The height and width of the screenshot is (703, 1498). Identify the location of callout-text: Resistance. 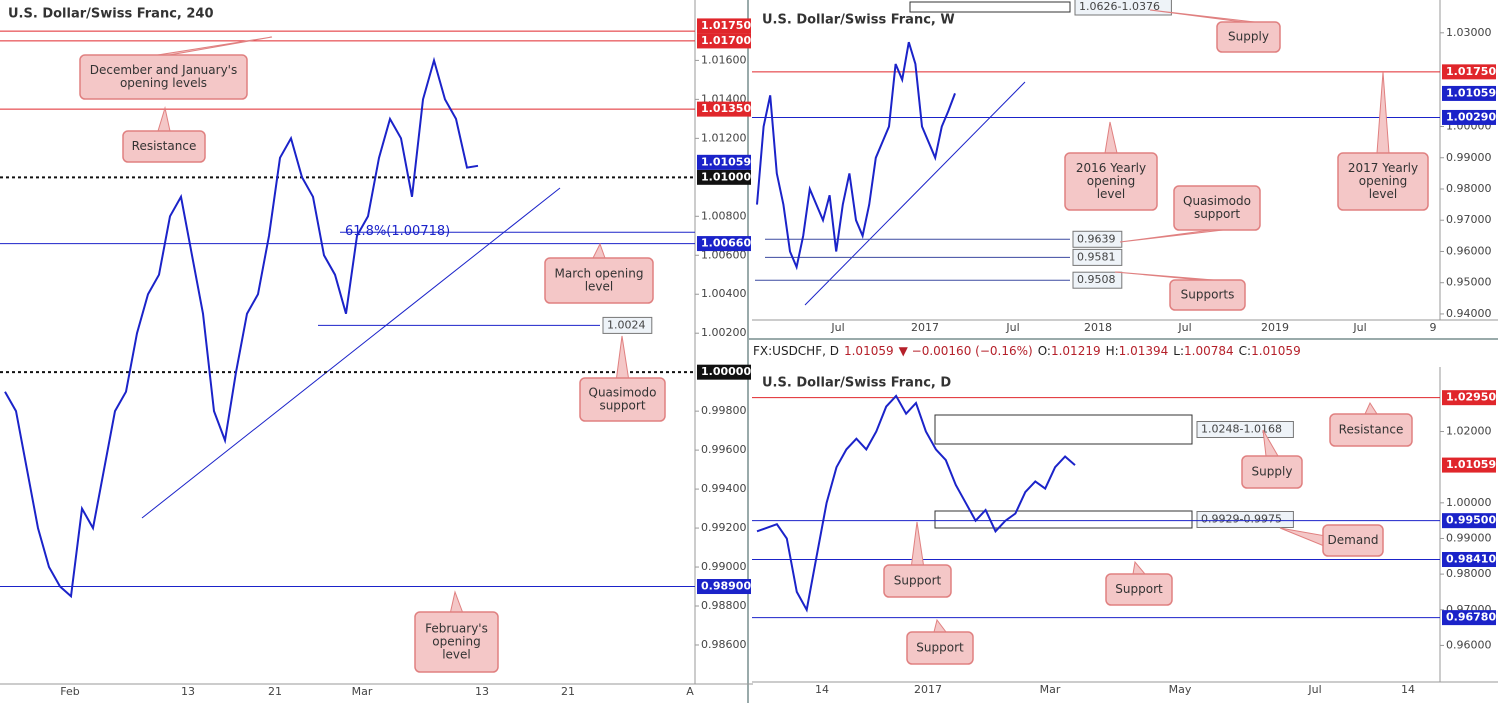
(164, 146).